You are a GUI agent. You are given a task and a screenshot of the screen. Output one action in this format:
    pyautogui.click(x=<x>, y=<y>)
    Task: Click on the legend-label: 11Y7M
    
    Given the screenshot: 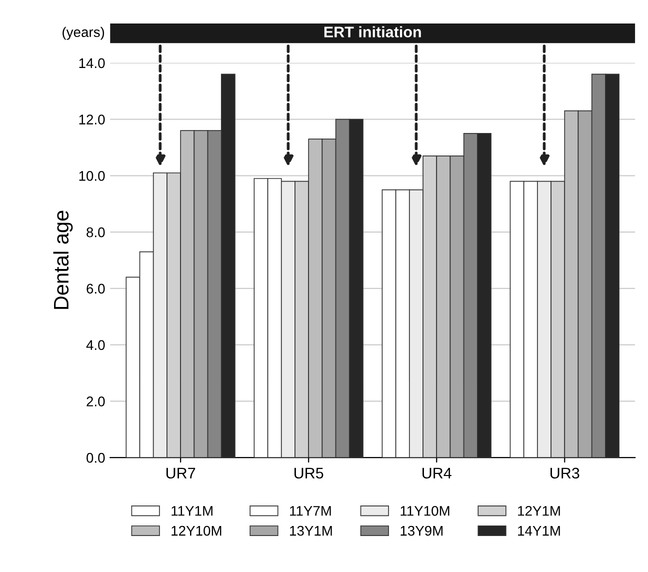 What is the action you would take?
    pyautogui.click(x=310, y=511)
    